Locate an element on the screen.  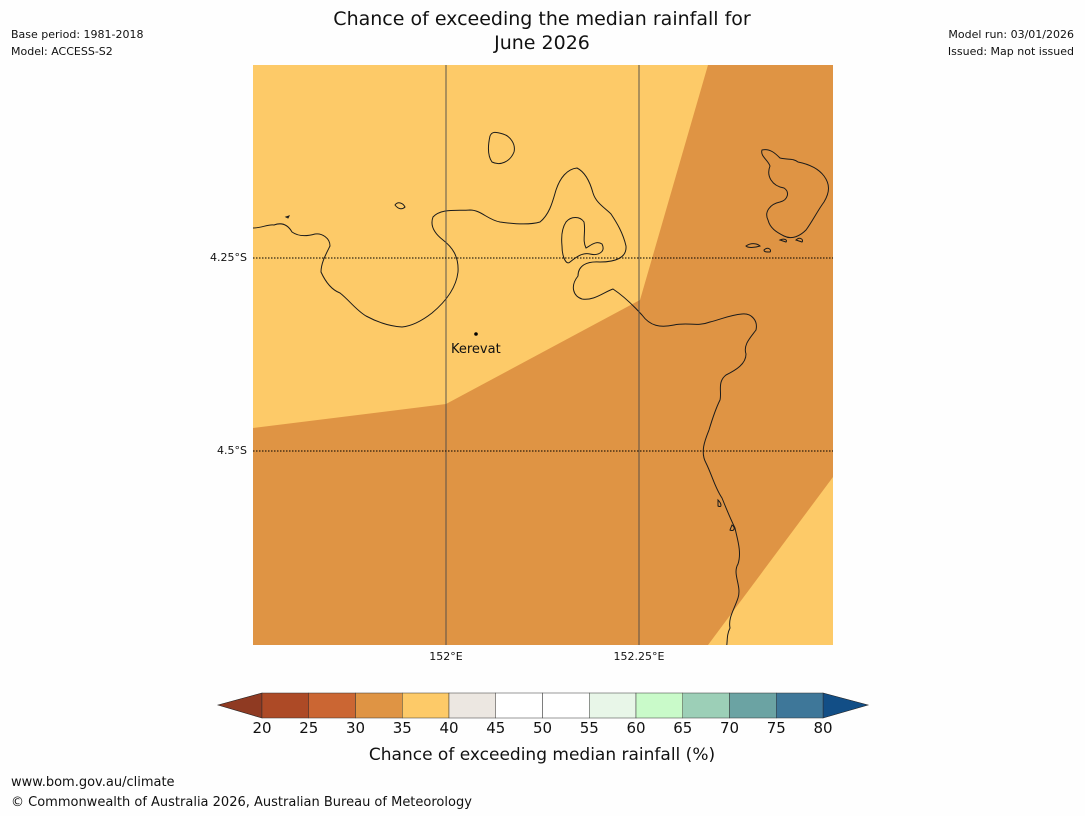
colorbar-tick-label: 25 is located at coordinates (309, 728).